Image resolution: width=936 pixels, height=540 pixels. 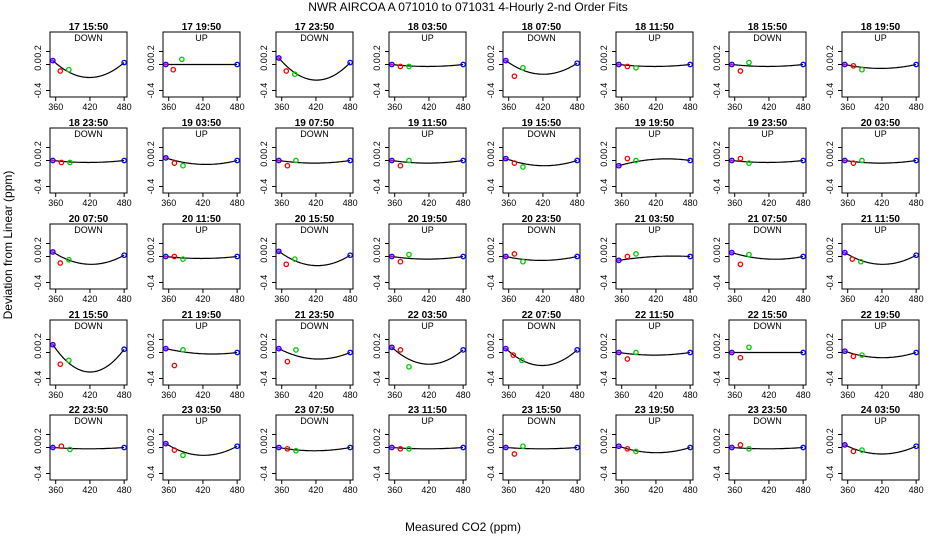 What do you see at coordinates (89, 123) in the screenshot?
I see `panel-title: 18 23:50` at bounding box center [89, 123].